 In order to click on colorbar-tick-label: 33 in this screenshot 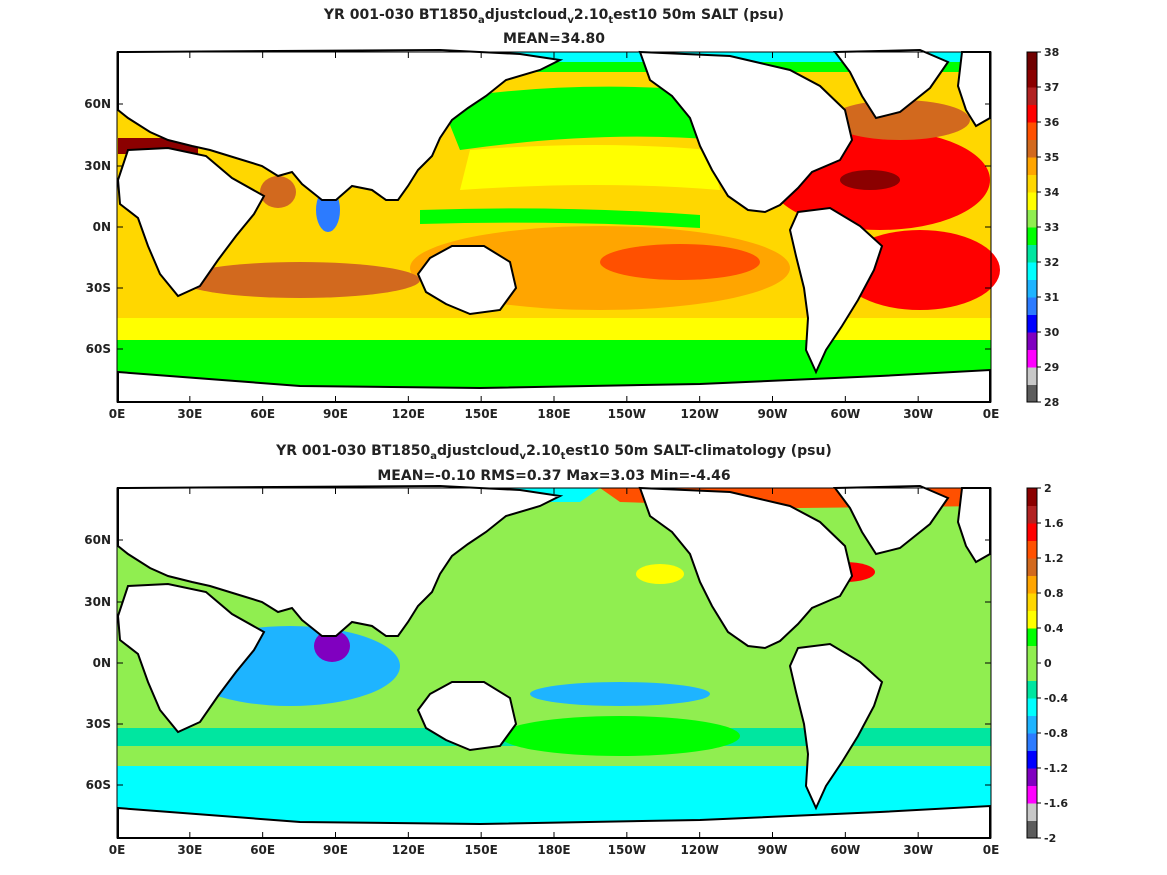, I will do `click(1051, 227)`.